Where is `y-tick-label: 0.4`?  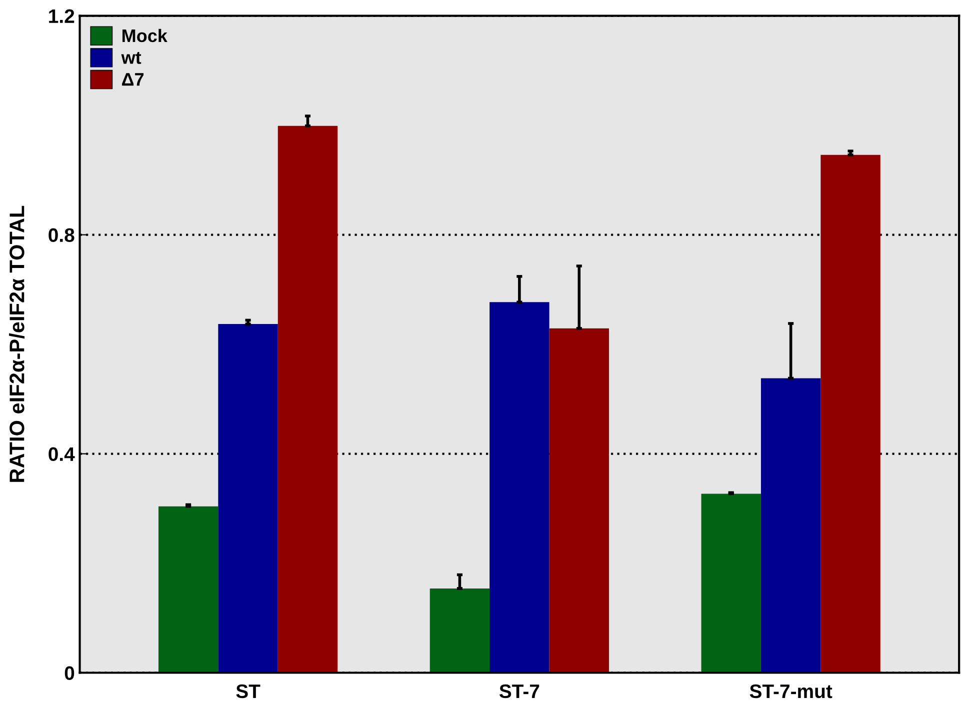
y-tick-label: 0.4 is located at coordinates (61, 454).